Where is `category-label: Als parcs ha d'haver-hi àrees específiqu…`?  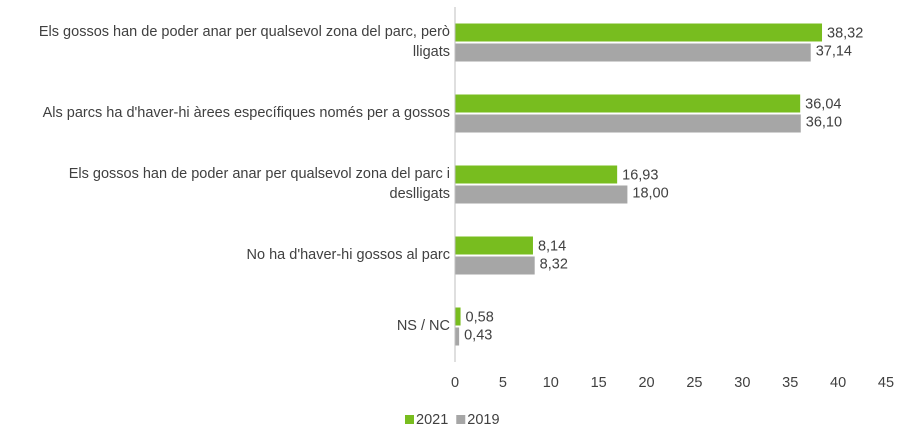 category-label: Als parcs ha d'haver-hi àrees específiqu… is located at coordinates (246, 112).